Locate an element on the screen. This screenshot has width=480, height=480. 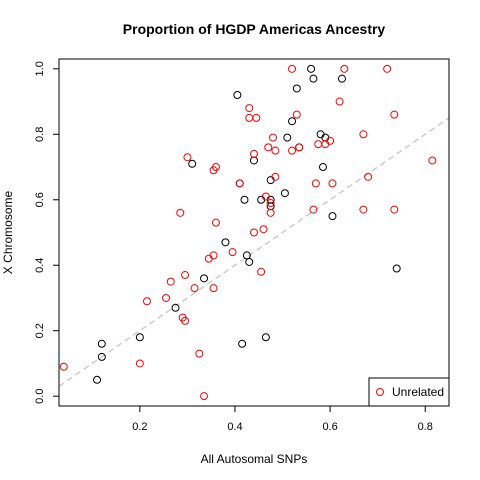
y-axis: 0.0 0.2 0.4 0.6 0.8 1.0 is located at coordinates (46, 232).